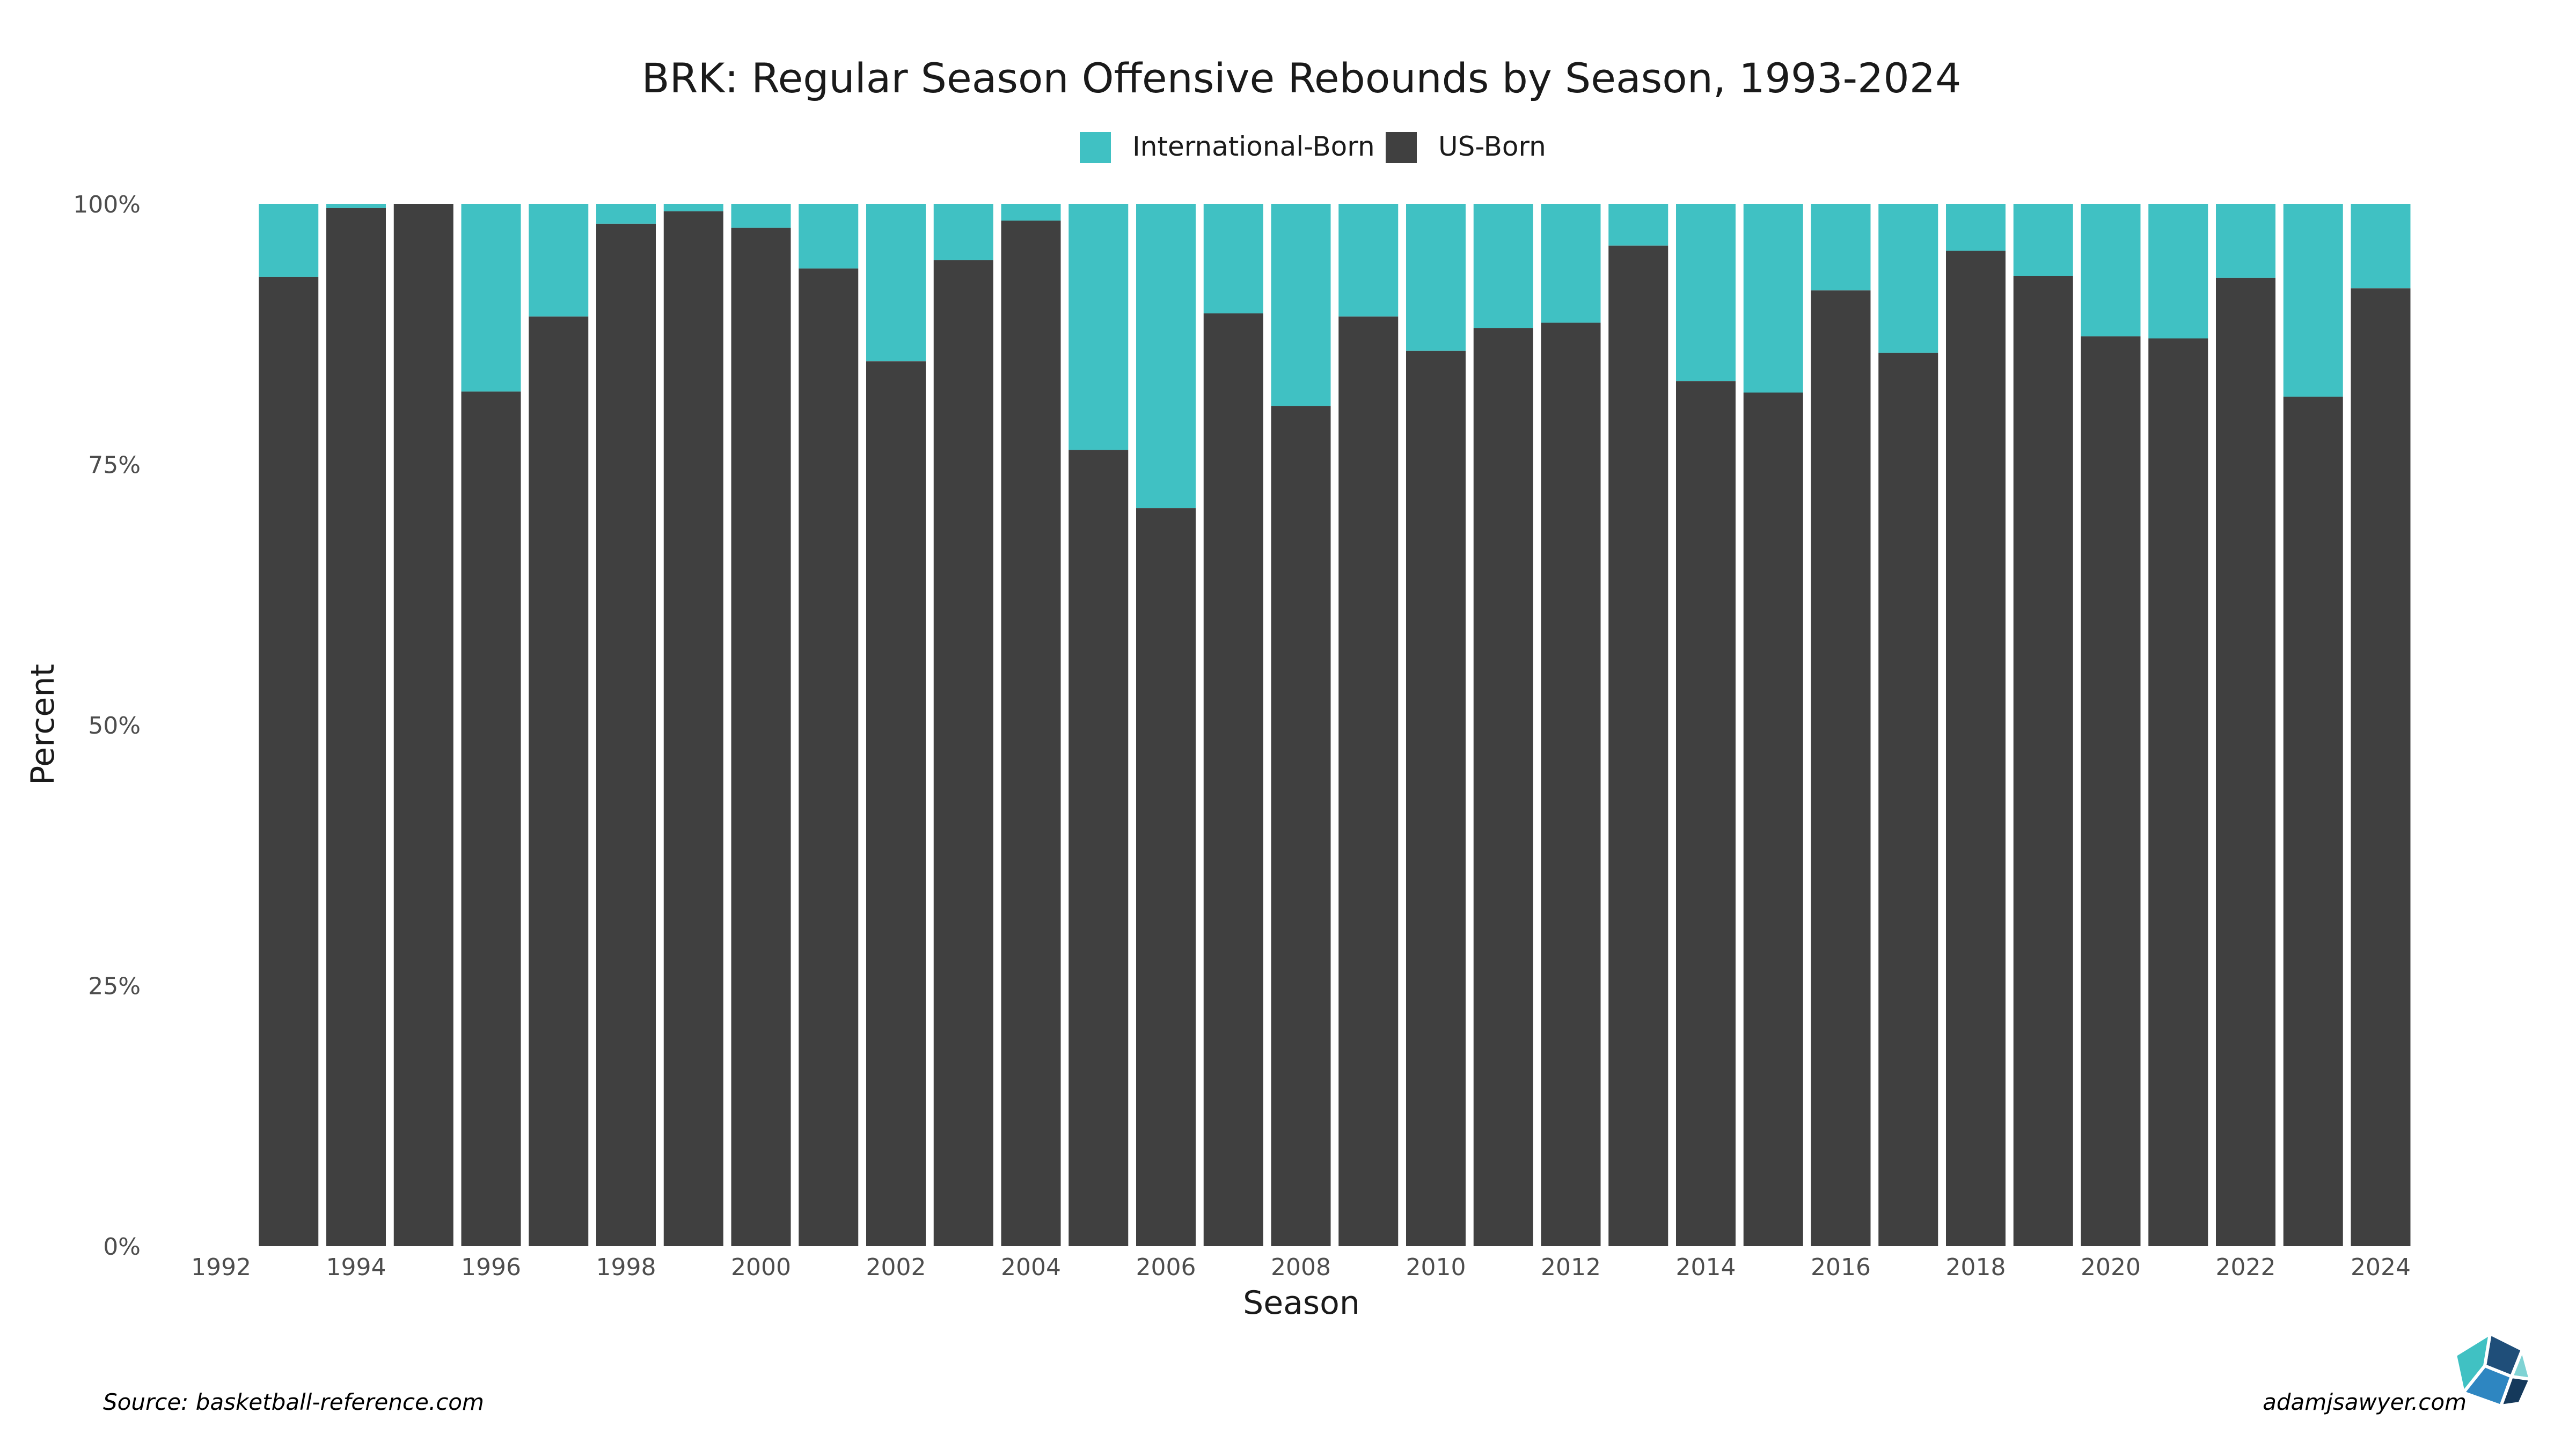  I want to click on x-tick-label: 2012, so click(1571, 1267).